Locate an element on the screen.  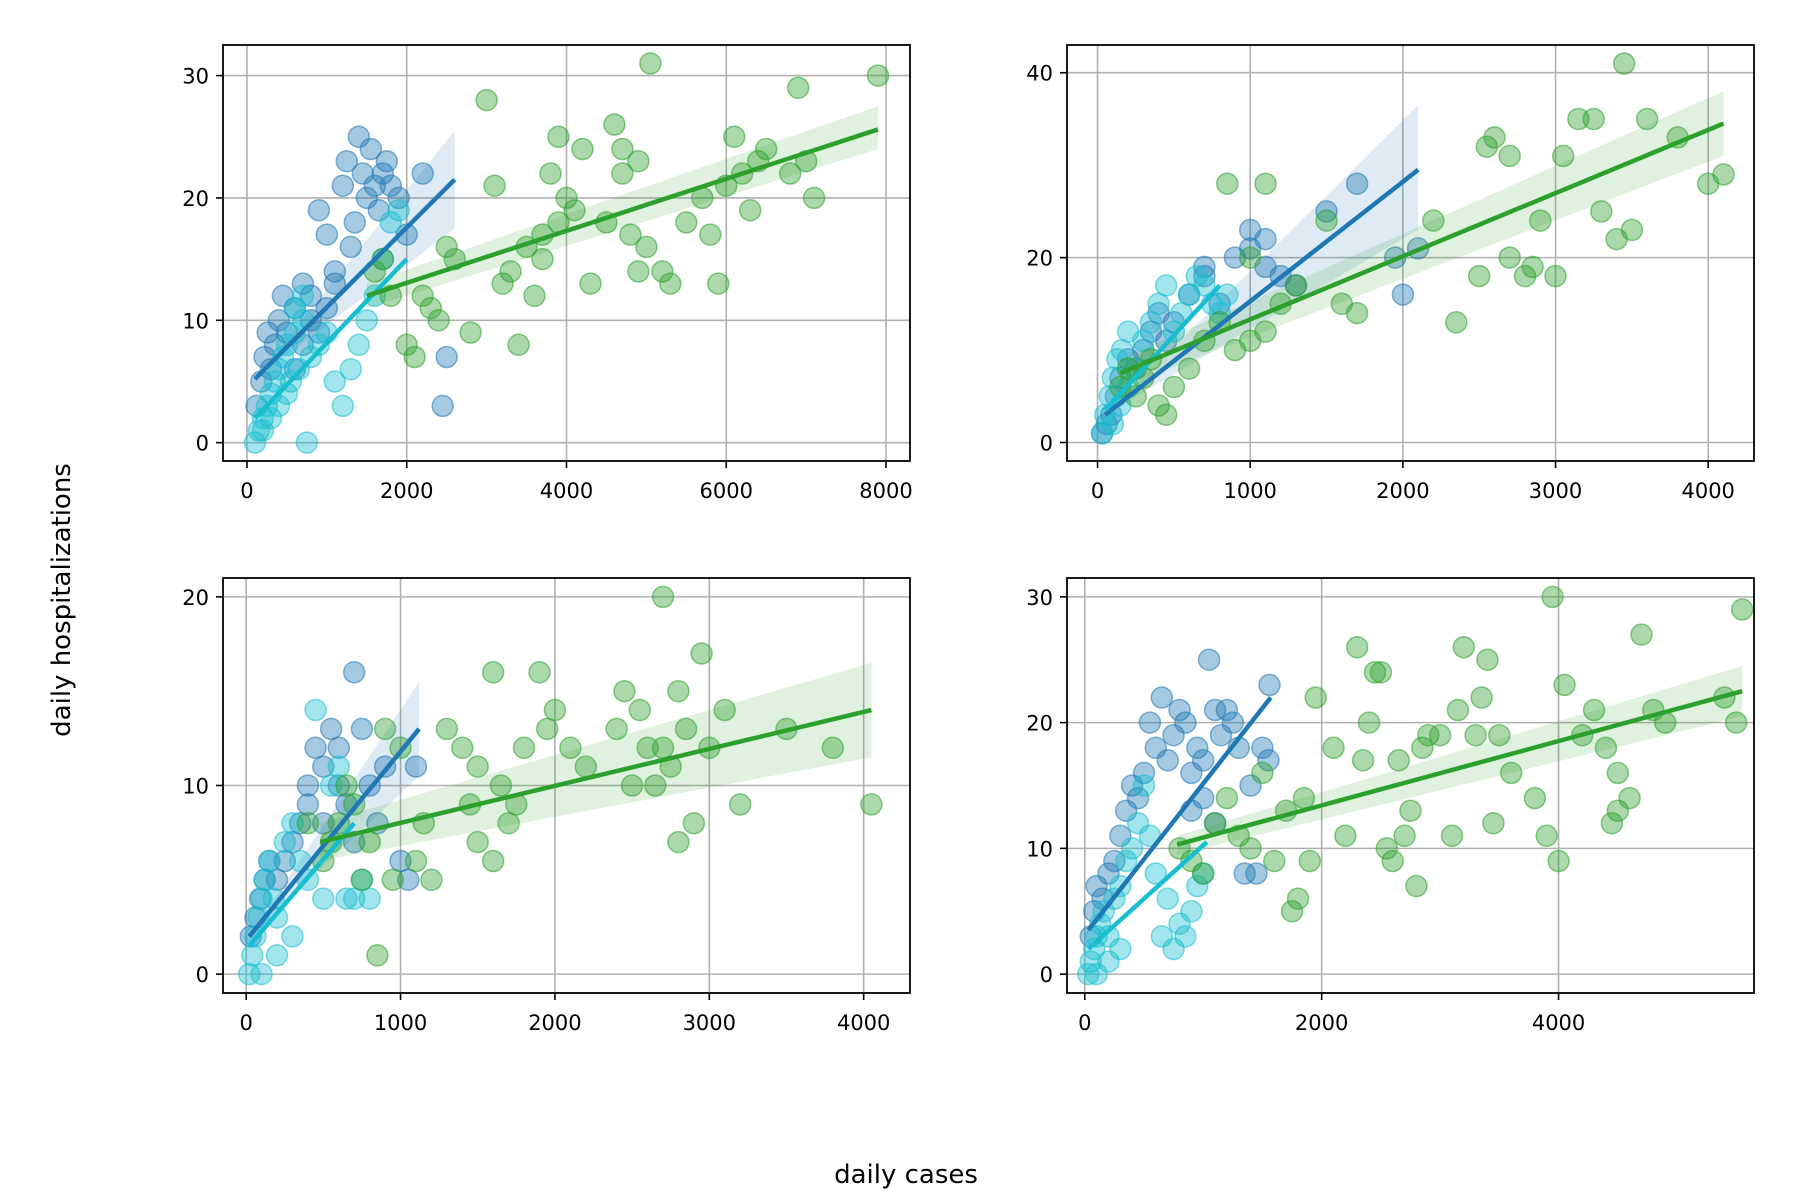
y-axis-title: daily hospitalizations is located at coordinates (62, 600).